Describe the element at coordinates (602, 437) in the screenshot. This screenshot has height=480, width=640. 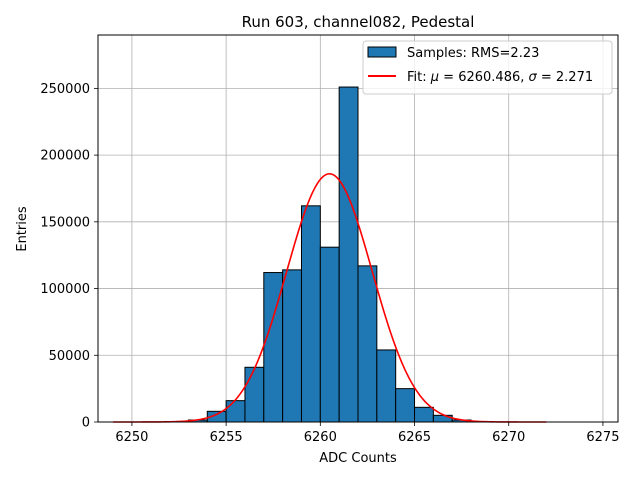
I see `x-tick-label: 6275` at that location.